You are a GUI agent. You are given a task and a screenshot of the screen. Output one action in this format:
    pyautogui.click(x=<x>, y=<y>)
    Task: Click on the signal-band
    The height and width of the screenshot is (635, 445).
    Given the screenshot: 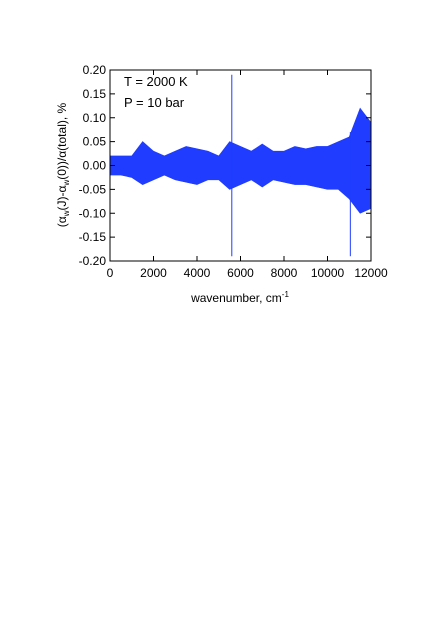 What is the action you would take?
    pyautogui.click(x=240, y=160)
    